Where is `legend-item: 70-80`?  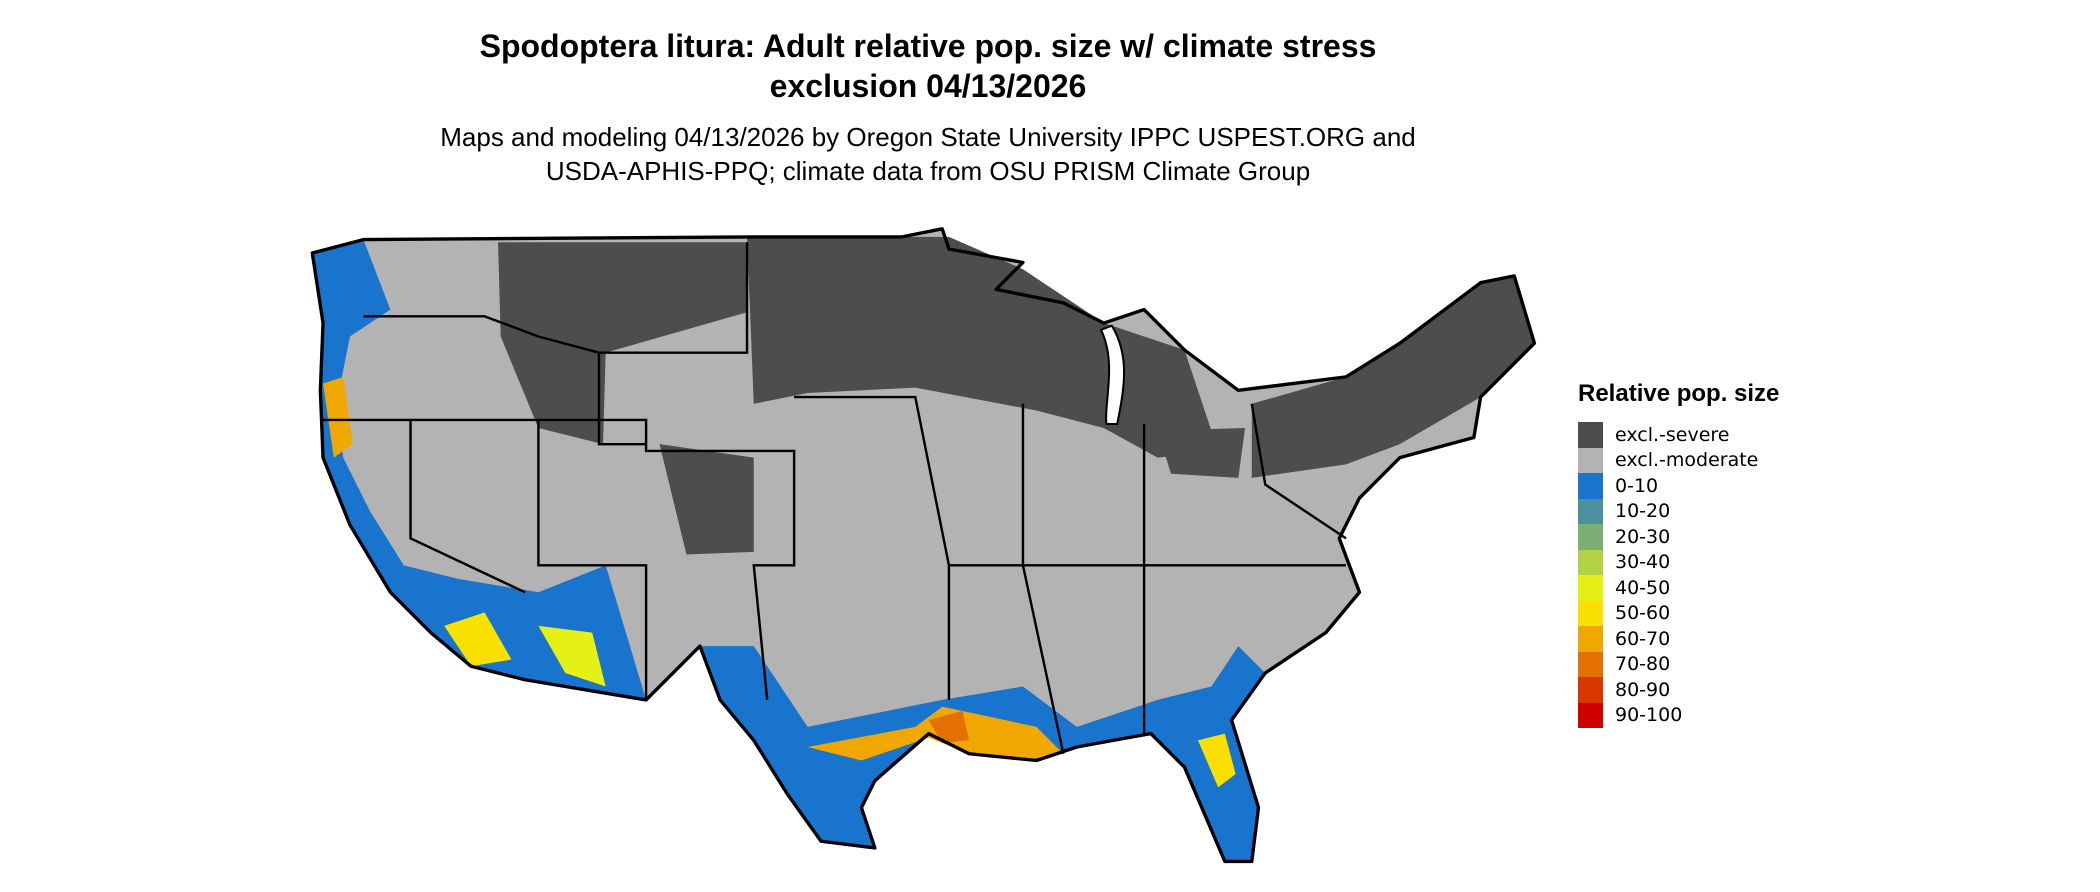 legend-item: 70-80 is located at coordinates (1678, 664).